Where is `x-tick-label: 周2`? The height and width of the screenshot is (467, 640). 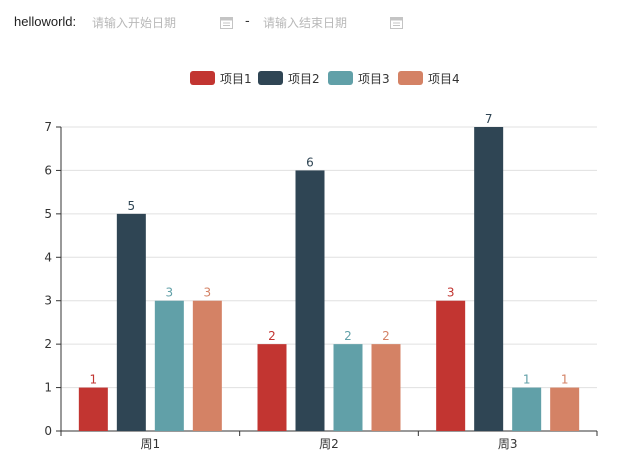
x-tick-label: 周2 is located at coordinates (329, 444).